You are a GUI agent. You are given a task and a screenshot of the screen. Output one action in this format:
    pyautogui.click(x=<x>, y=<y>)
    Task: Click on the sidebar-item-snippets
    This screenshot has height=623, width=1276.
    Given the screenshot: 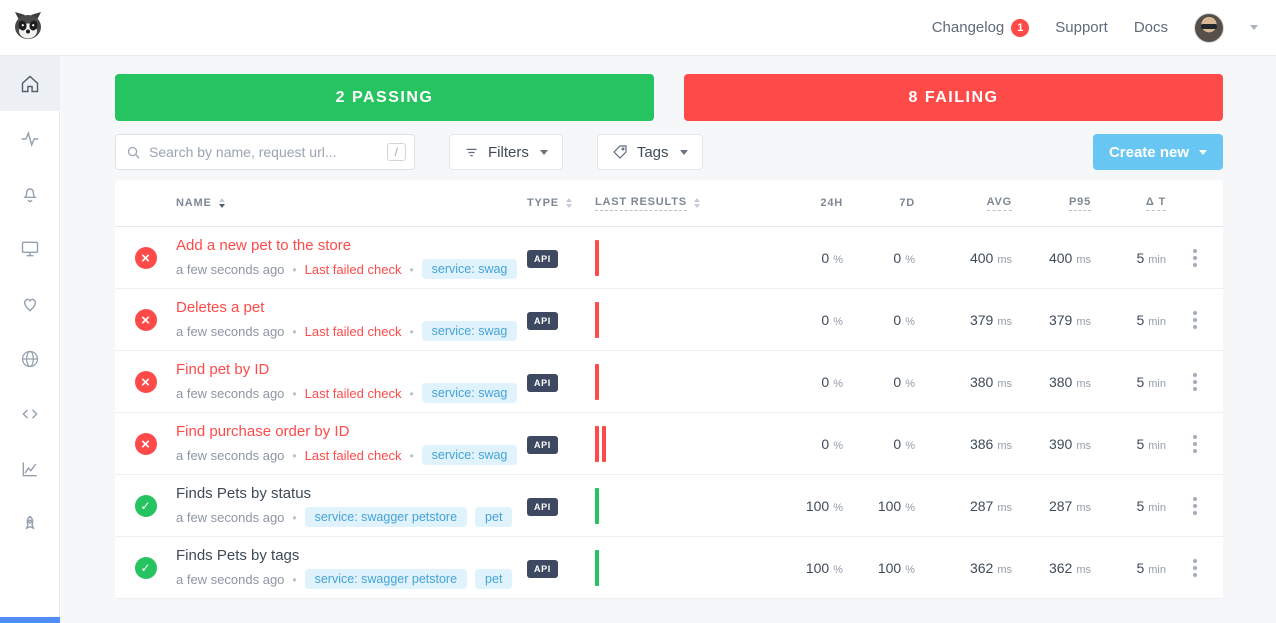 What is the action you would take?
    pyautogui.click(x=30, y=413)
    